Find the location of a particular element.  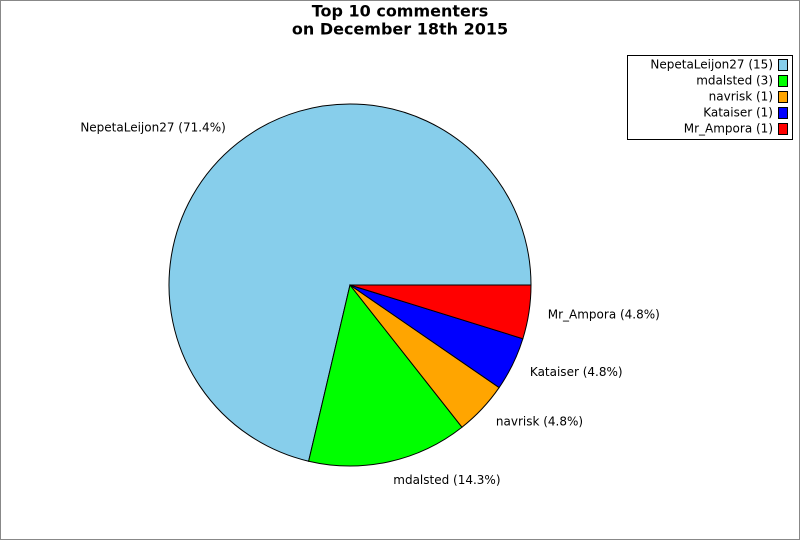

slice-label: mdalsted (14.3%) is located at coordinates (446, 480).